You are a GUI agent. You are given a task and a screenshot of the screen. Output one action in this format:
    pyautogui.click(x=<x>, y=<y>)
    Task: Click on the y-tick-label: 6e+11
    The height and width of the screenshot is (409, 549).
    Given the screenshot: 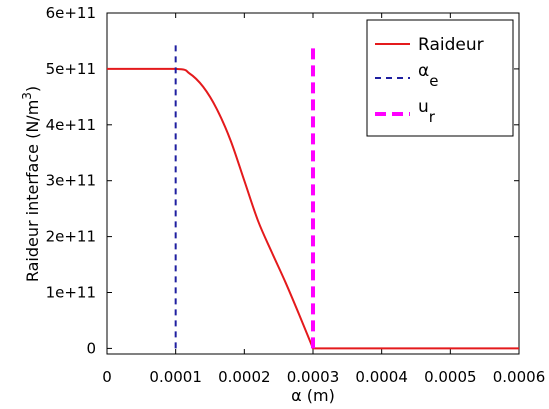 What is the action you would take?
    pyautogui.click(x=71, y=13)
    